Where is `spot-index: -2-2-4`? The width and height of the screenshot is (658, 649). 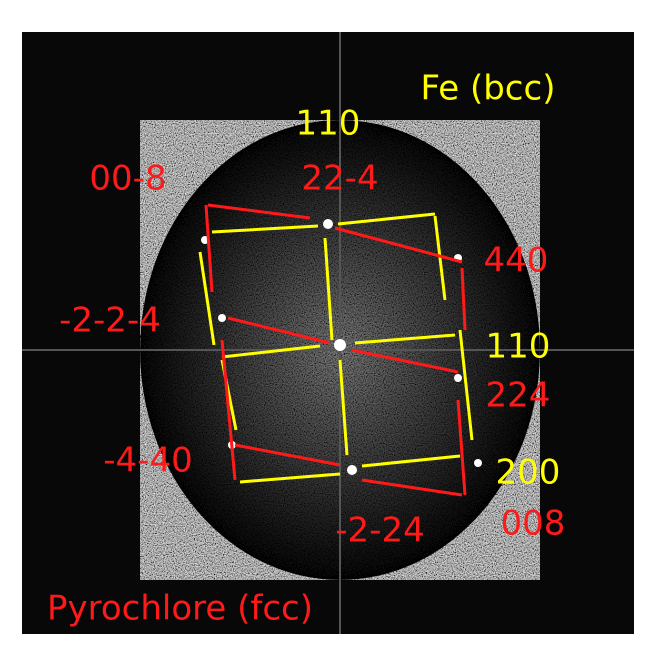 spot-index: -2-2-4 is located at coordinates (110, 321).